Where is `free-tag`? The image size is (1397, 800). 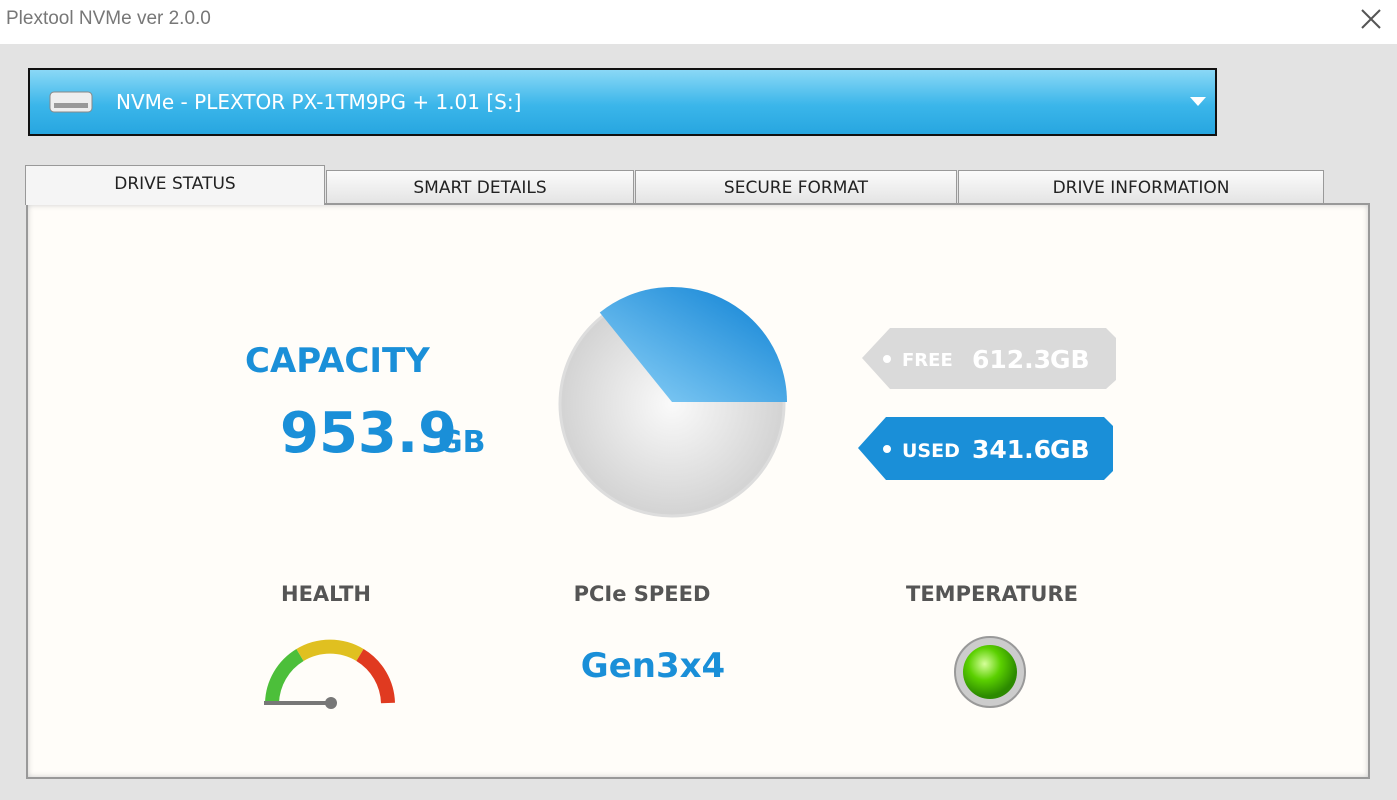 free-tag is located at coordinates (989, 358).